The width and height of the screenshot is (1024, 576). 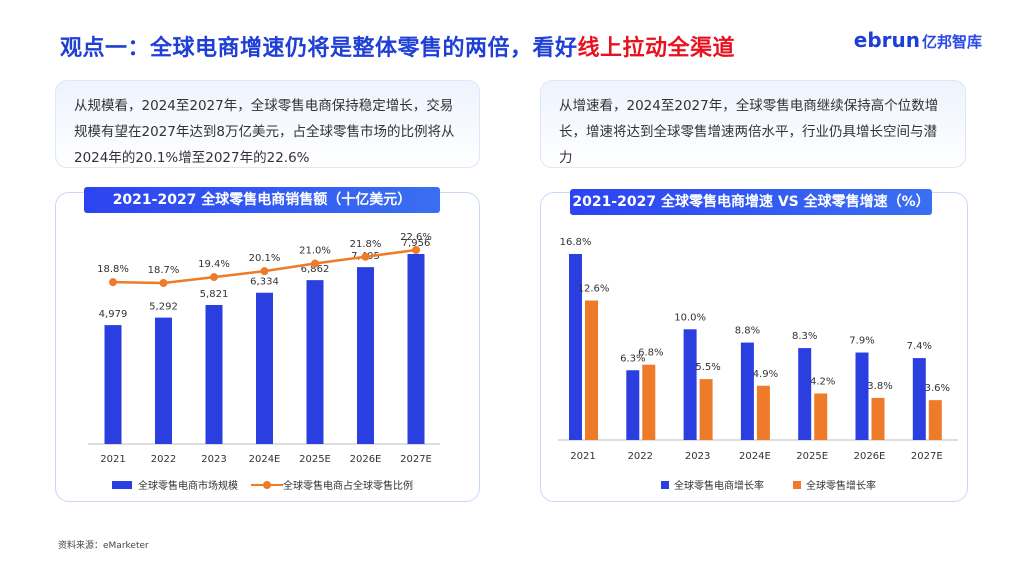 I want to click on page-title: 观点一：全球电商增速仍将是整体零售的两倍，看好线上拉动全渠道, so click(x=397, y=46).